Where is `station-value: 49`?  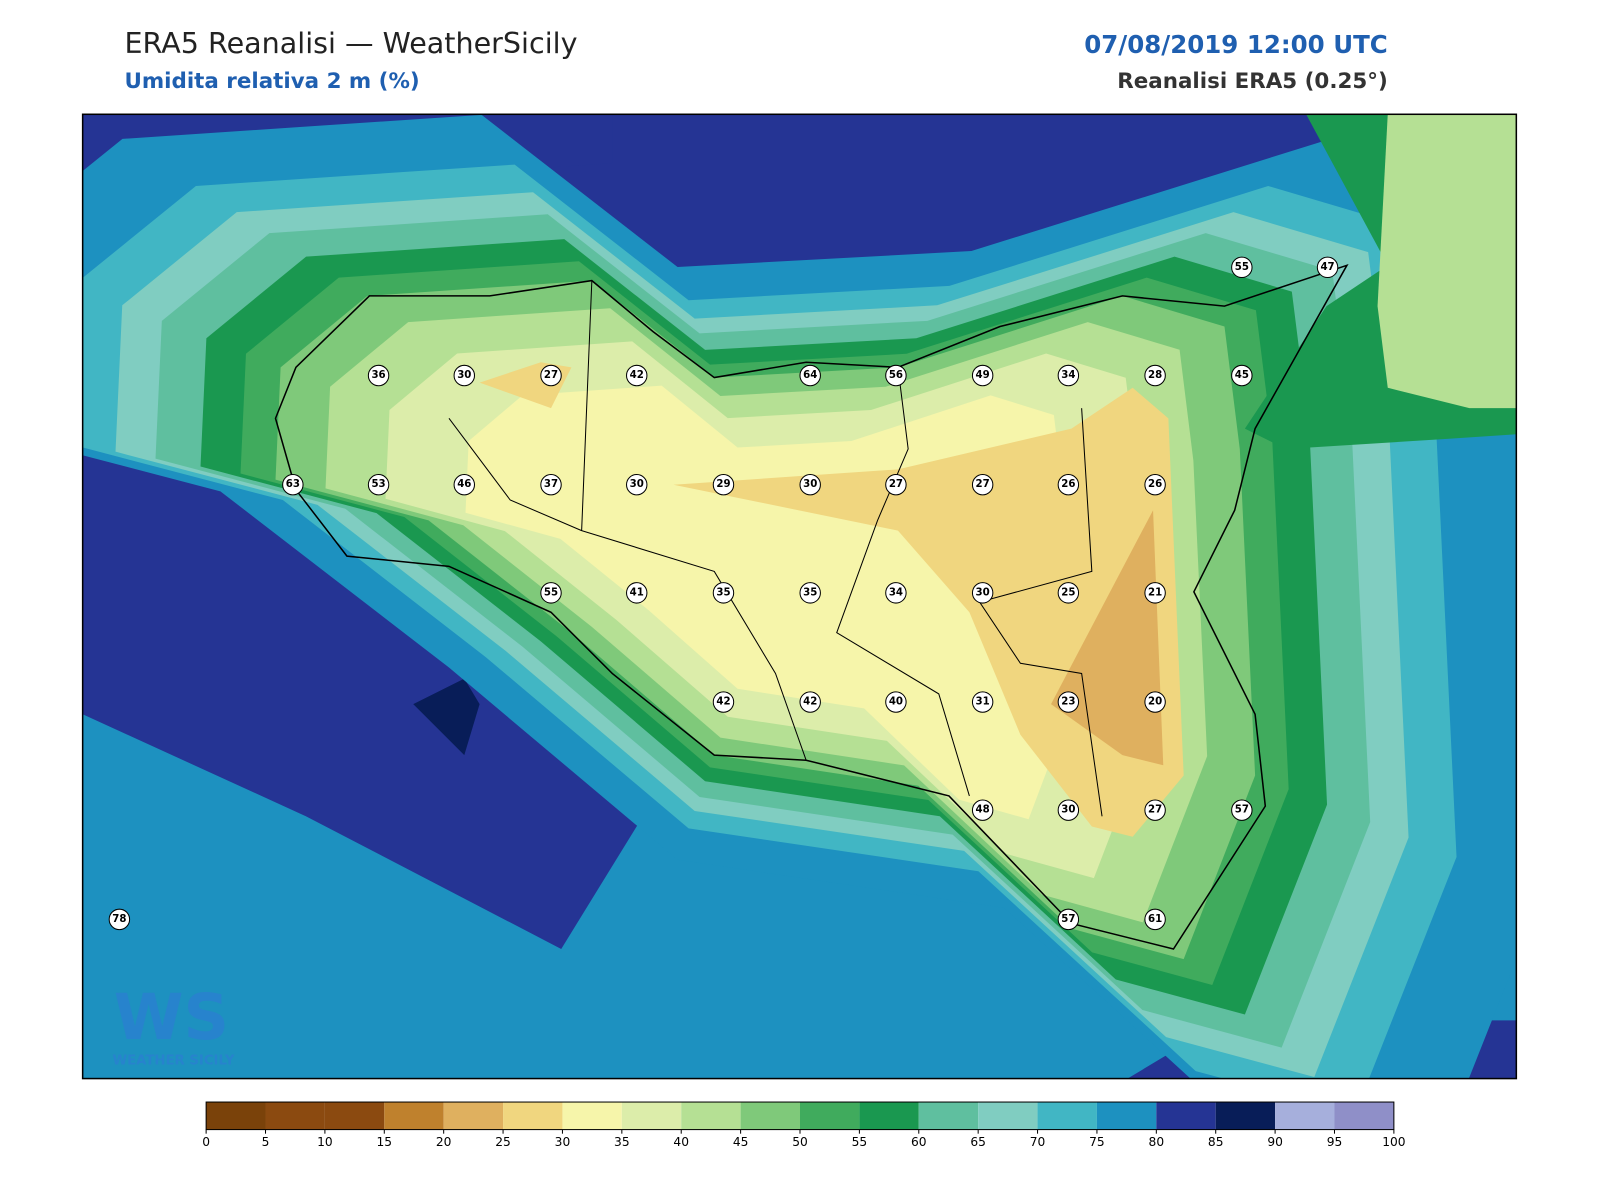
station-value: 49 is located at coordinates (983, 375).